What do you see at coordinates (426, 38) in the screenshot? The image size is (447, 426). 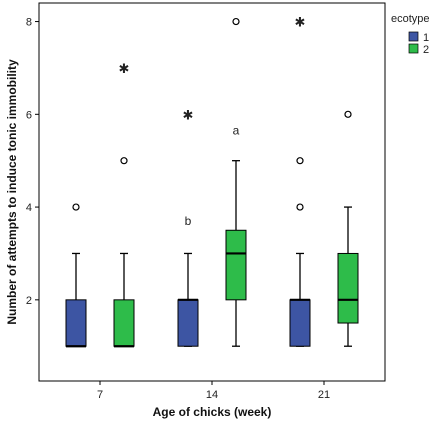 I see `legend-label-1: 1` at bounding box center [426, 38].